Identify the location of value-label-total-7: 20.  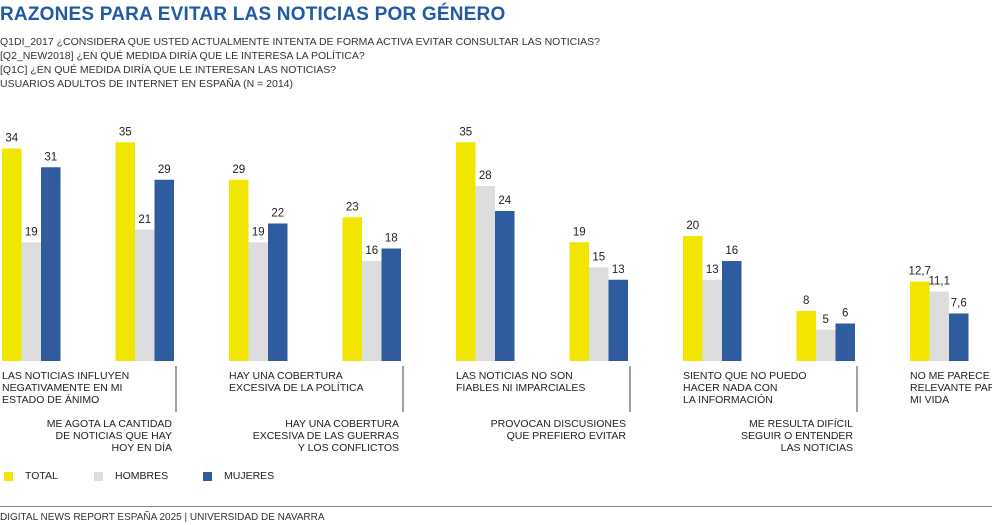
(692, 226).